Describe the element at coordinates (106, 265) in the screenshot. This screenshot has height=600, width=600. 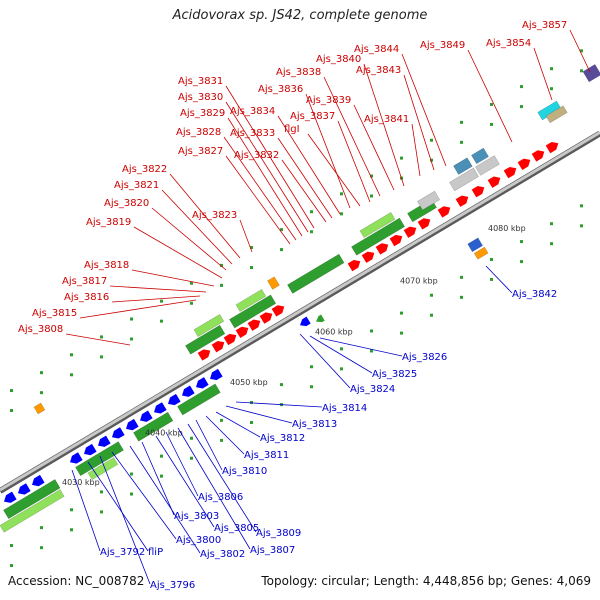
I see `forward-gene-label: Ajs_3818` at that location.